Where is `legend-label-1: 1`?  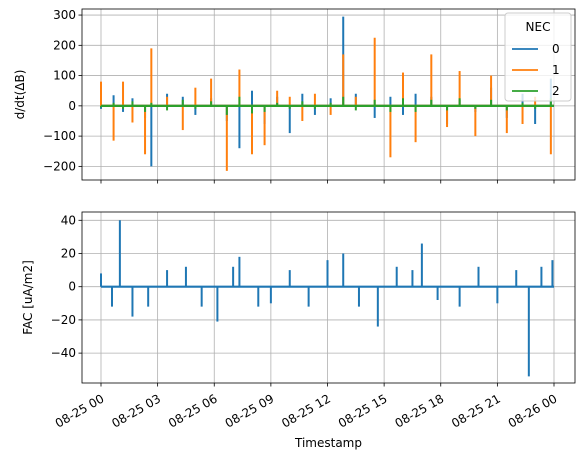
legend-label-1: 1 is located at coordinates (556, 70).